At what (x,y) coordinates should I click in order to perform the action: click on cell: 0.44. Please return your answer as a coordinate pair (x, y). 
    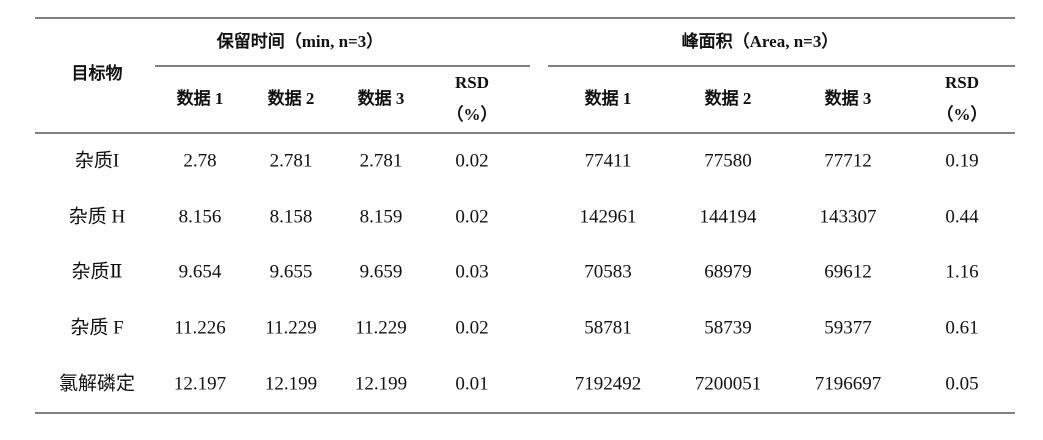
    Looking at the image, I should click on (962, 216).